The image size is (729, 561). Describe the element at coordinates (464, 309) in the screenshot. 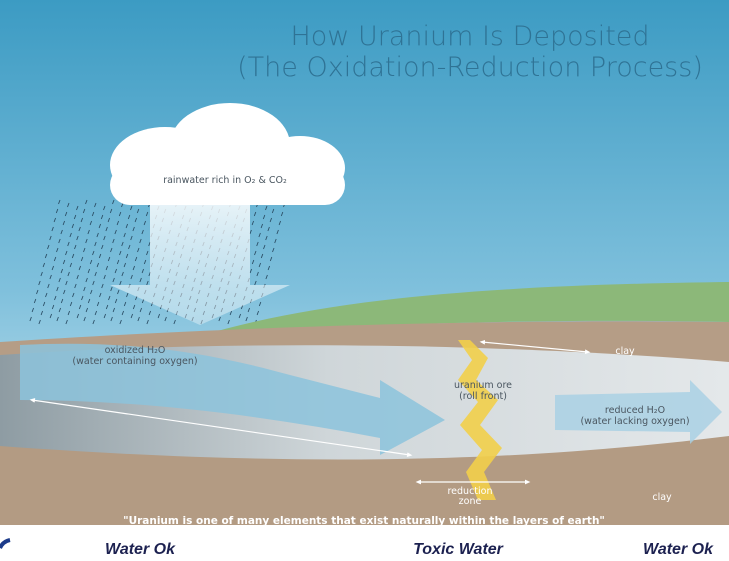

I see `hill` at that location.